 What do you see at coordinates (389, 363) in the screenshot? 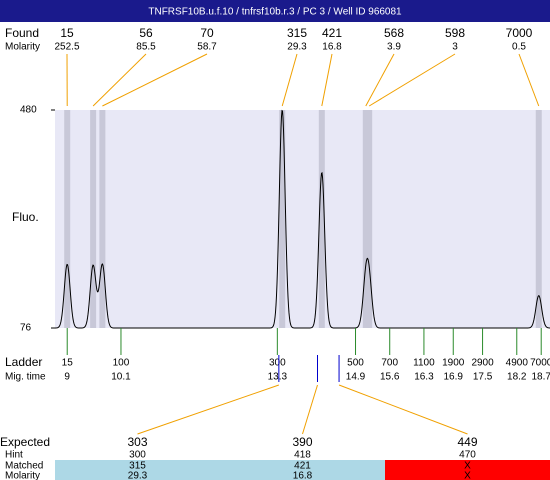
I see `ladder-size: 700` at bounding box center [389, 363].